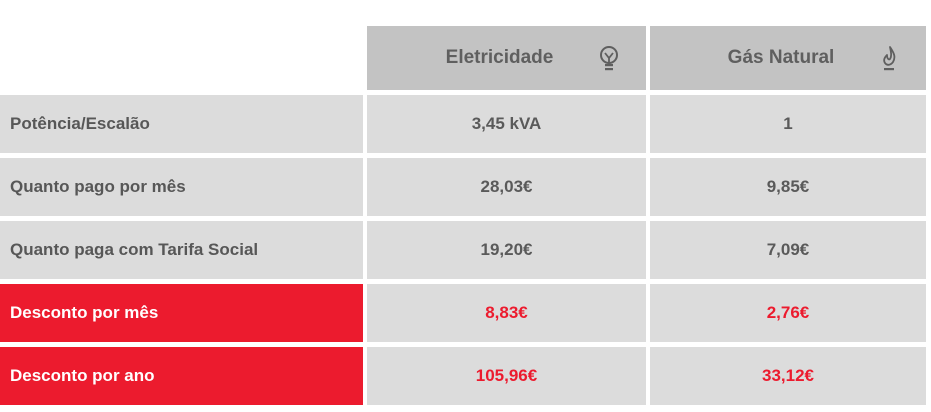  I want to click on row-monthly-electricity: 28,03€, so click(506, 187).